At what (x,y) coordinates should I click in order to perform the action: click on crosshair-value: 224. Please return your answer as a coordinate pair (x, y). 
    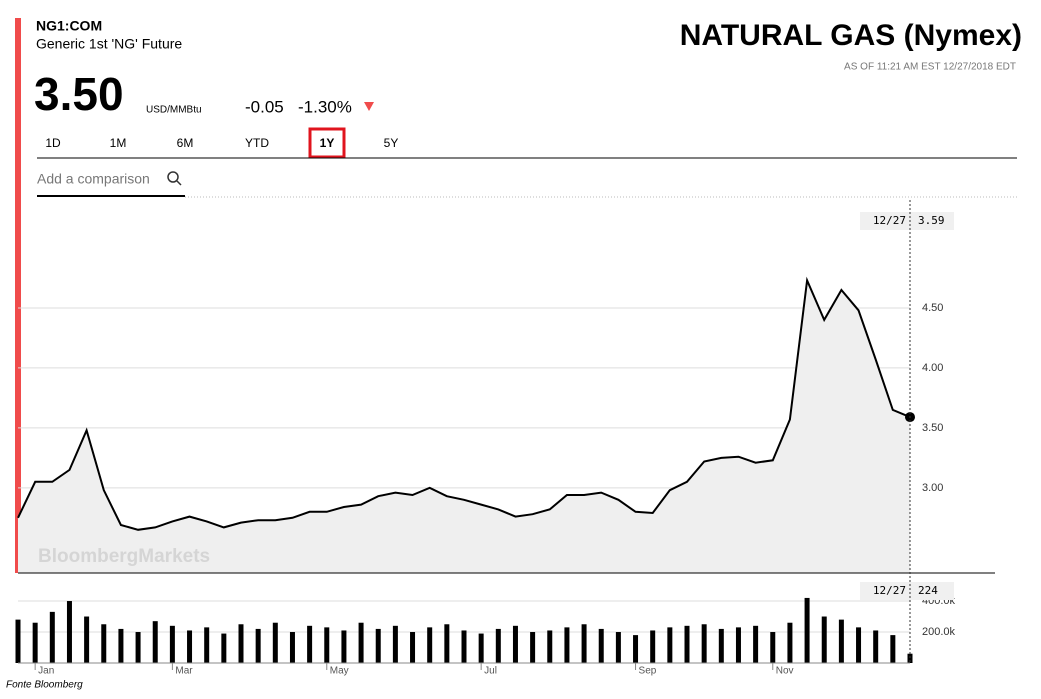
    Looking at the image, I should click on (928, 590).